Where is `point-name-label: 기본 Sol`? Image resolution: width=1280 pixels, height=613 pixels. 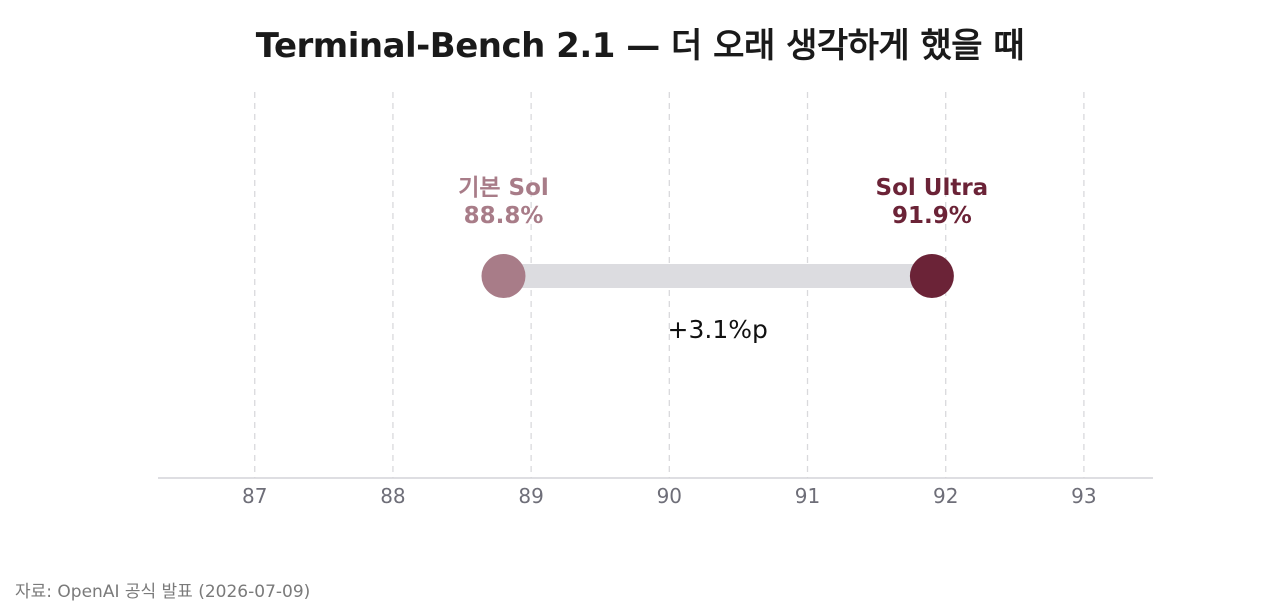
point-name-label: 기본 Sol is located at coordinates (503, 188).